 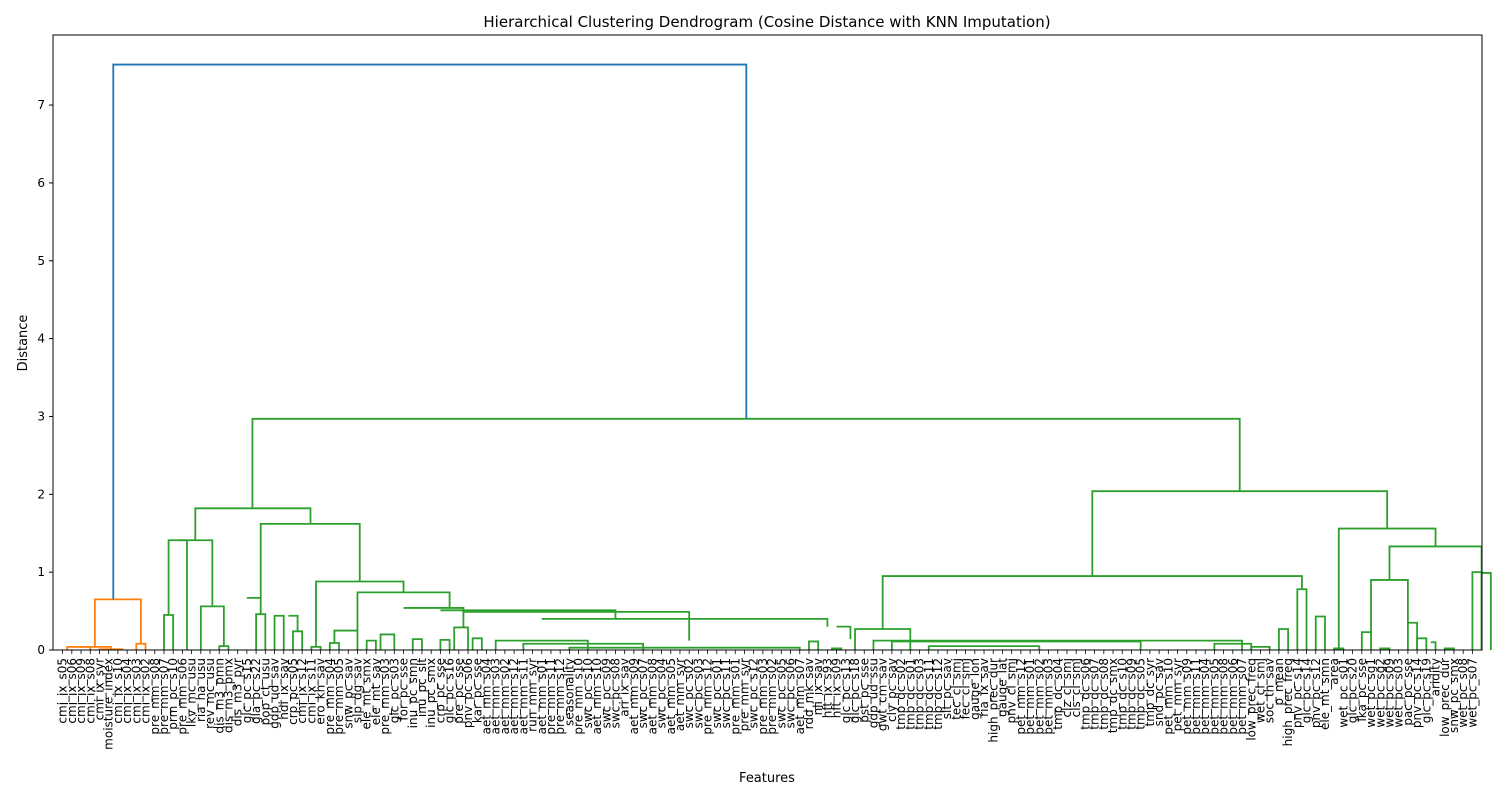 What do you see at coordinates (1417, 693) in the screenshot?
I see `x-leaf-label: pnv_pc_s14` at bounding box center [1417, 693].